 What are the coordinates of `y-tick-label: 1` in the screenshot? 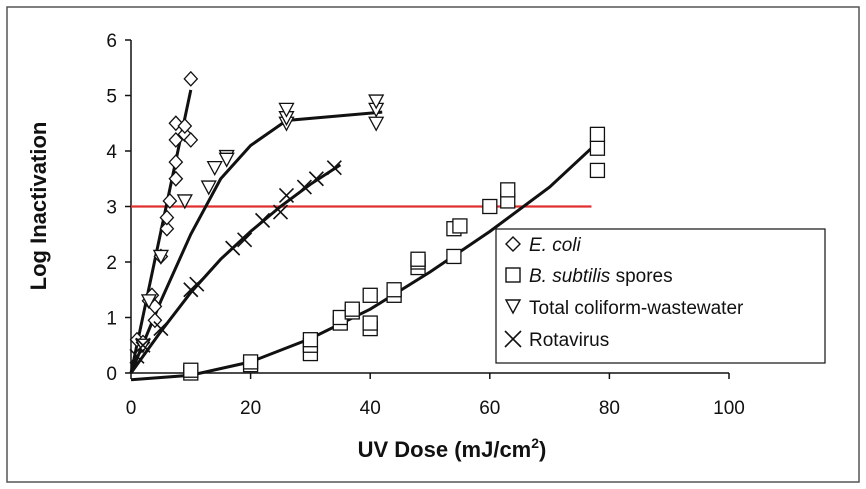 It's located at (111, 319).